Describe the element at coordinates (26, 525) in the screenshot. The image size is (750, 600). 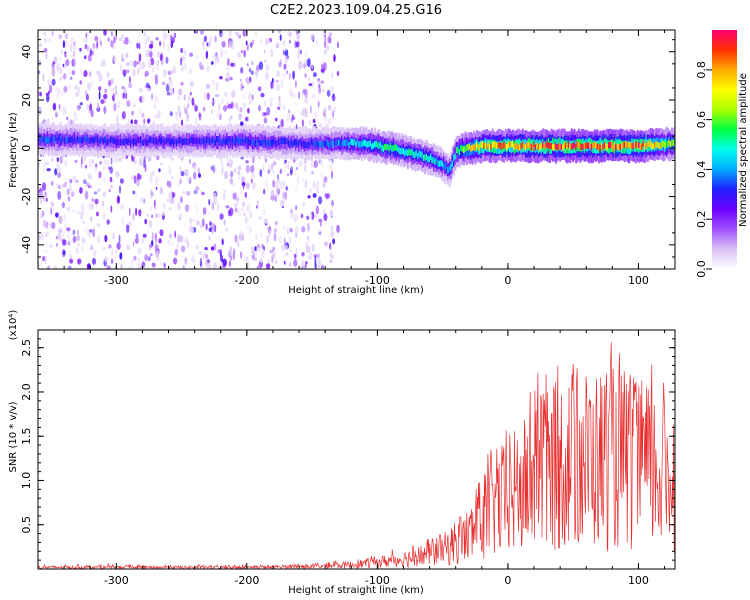
I see `y-tick-label: 0.5` at that location.